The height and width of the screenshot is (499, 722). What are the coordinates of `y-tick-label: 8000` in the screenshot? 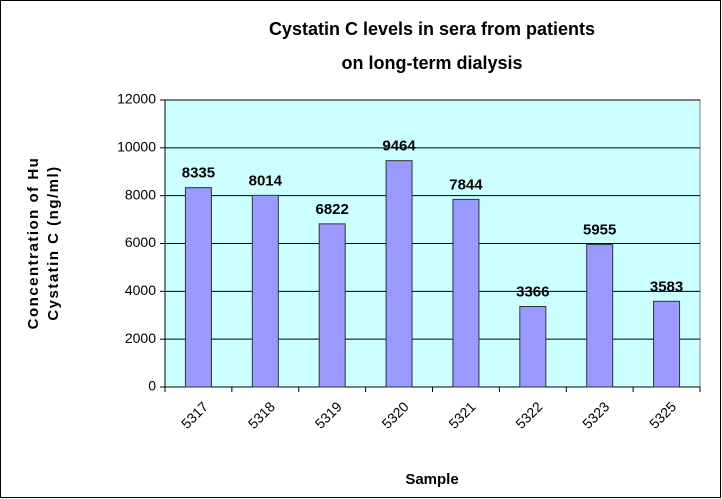 It's located at (140, 194).